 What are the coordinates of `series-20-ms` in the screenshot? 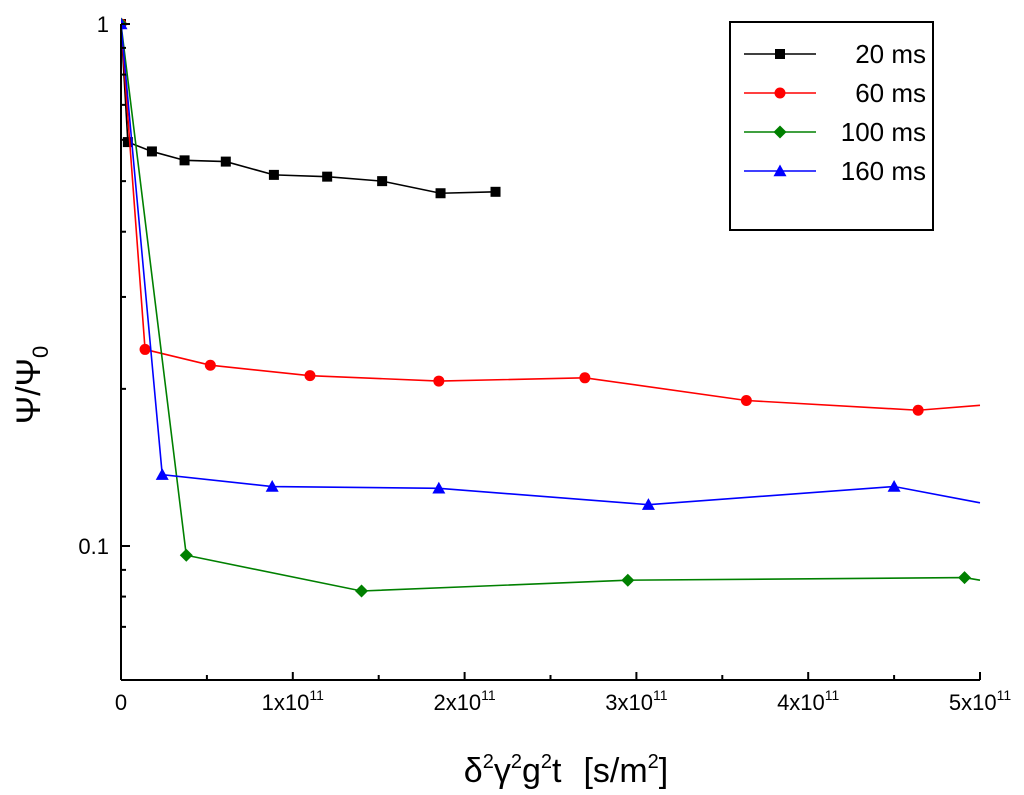 It's located at (311, 109).